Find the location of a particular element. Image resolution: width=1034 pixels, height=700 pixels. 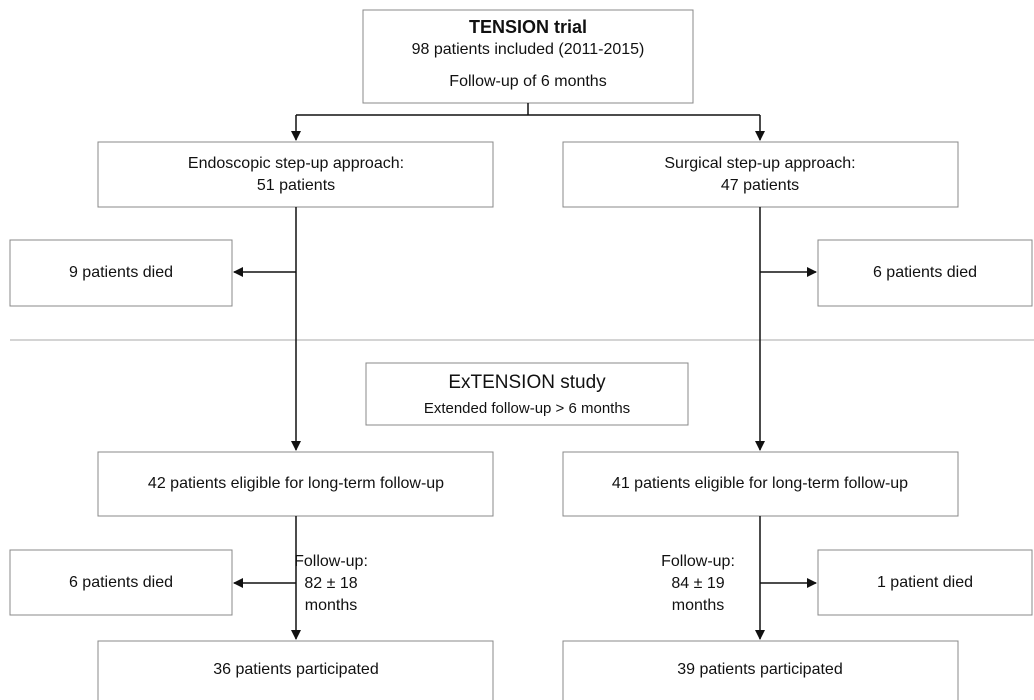

trial-followup: Follow-up of 6 months is located at coordinates (527, 81).